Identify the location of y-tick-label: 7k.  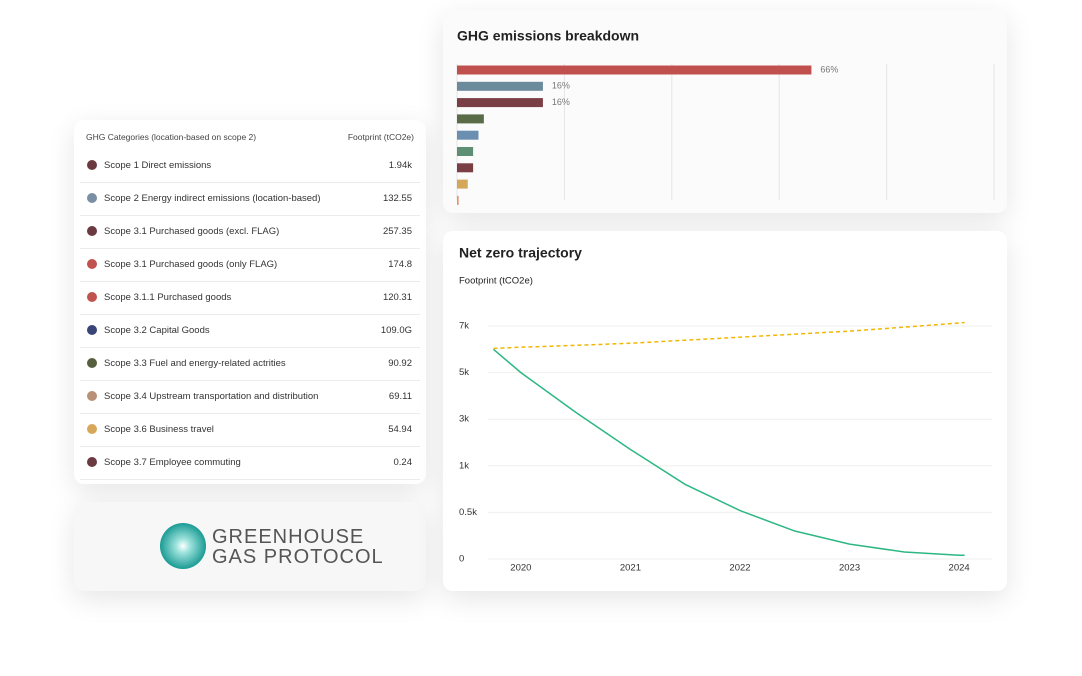
(464, 326).